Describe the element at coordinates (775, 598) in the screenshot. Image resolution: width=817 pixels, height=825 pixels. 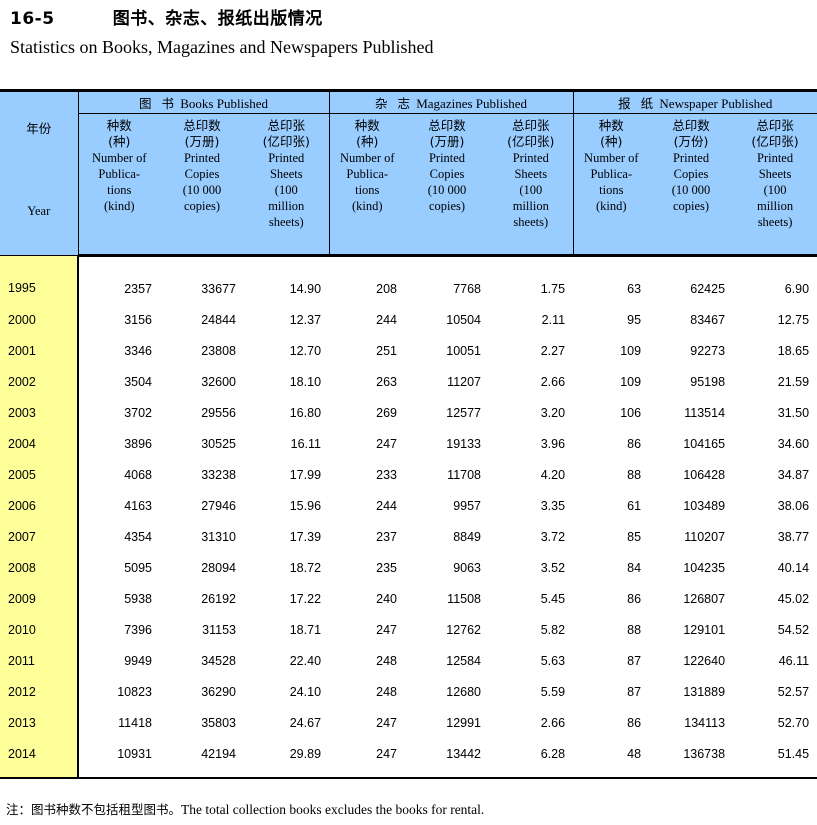
I see `data-cell-8: 45.02` at that location.